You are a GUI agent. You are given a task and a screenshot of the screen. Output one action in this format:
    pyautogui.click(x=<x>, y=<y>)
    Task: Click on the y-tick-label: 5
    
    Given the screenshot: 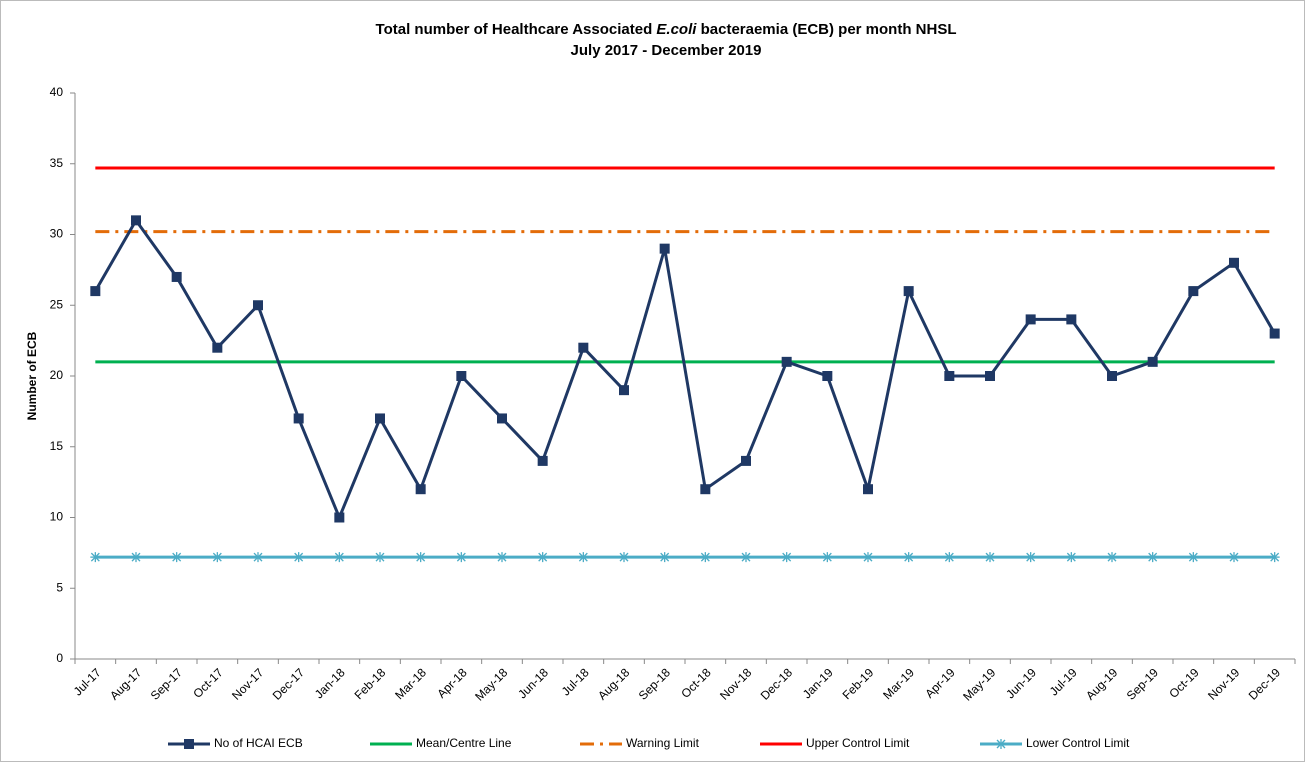 What is the action you would take?
    pyautogui.click(x=59, y=587)
    